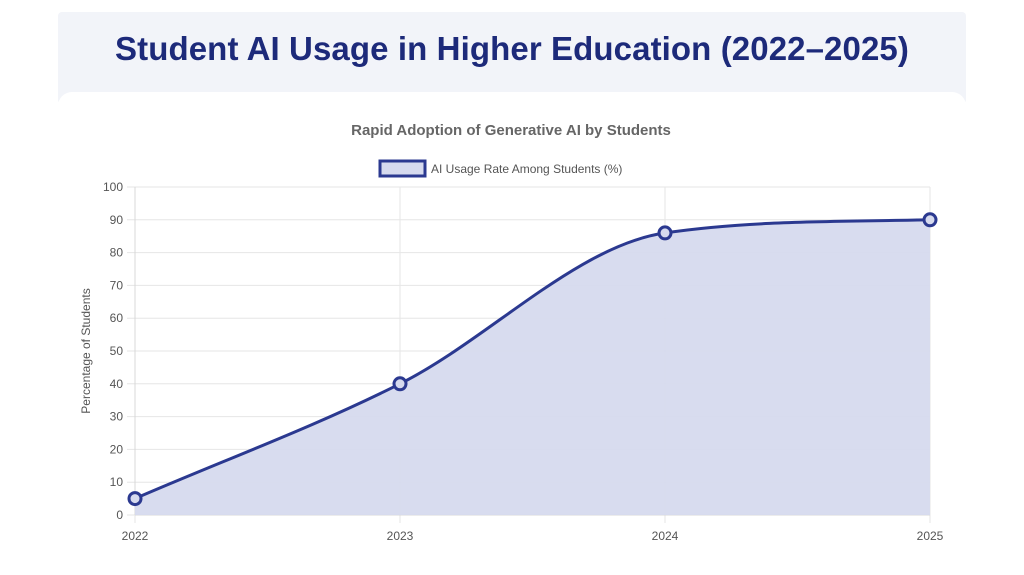  I want to click on y-tick-label: 10, so click(117, 482).